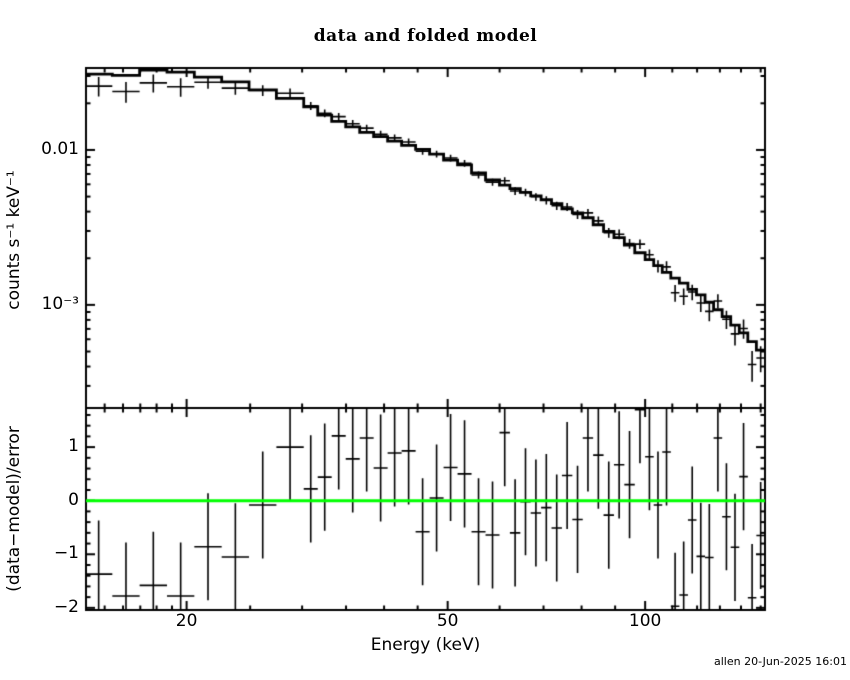  What do you see at coordinates (60, 148) in the screenshot?
I see `y-tick-label-top: 0.01` at bounding box center [60, 148].